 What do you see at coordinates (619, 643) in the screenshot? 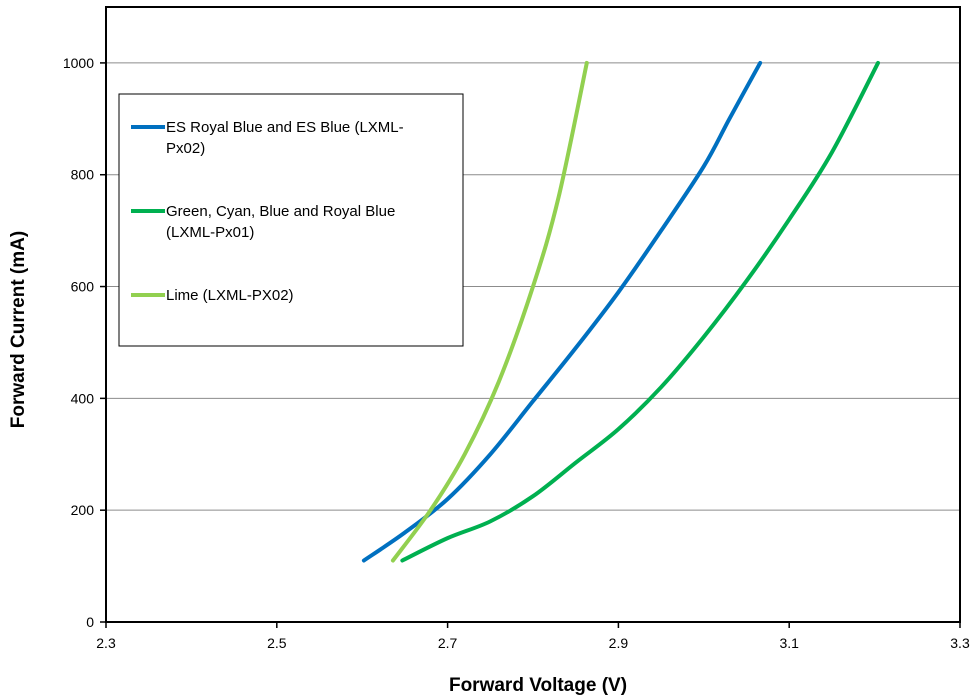
I see `x-tick-label: 2.9` at bounding box center [619, 643].